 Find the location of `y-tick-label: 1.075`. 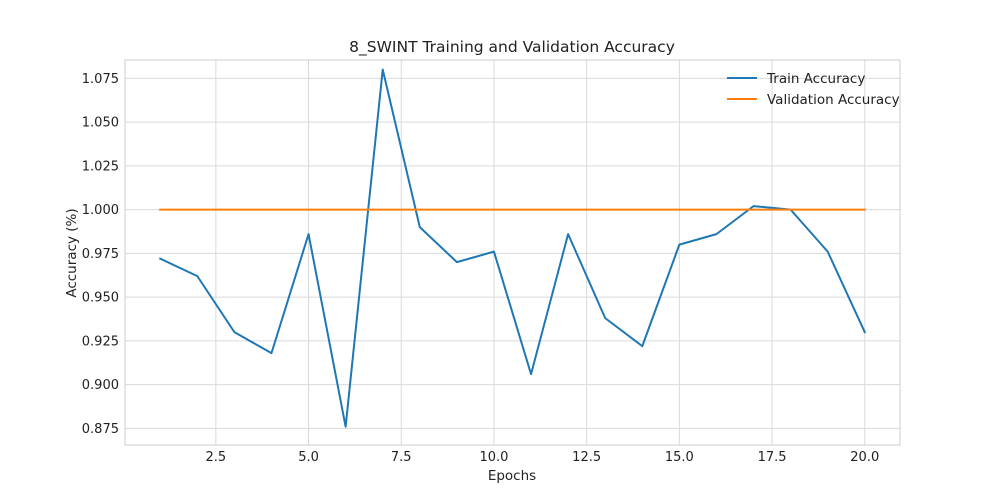

y-tick-label: 1.075 is located at coordinates (100, 79).